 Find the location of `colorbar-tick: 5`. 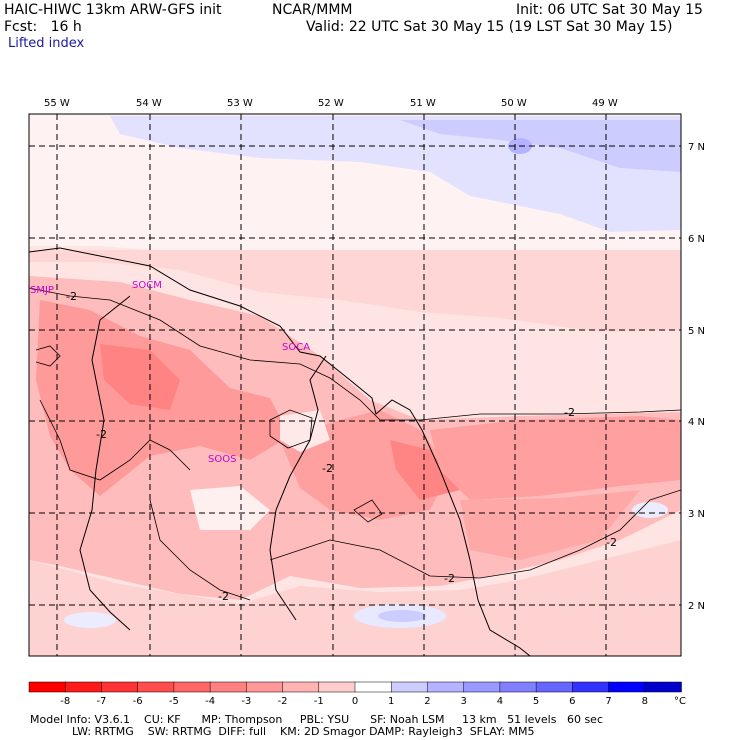

colorbar-tick: 5 is located at coordinates (536, 701).